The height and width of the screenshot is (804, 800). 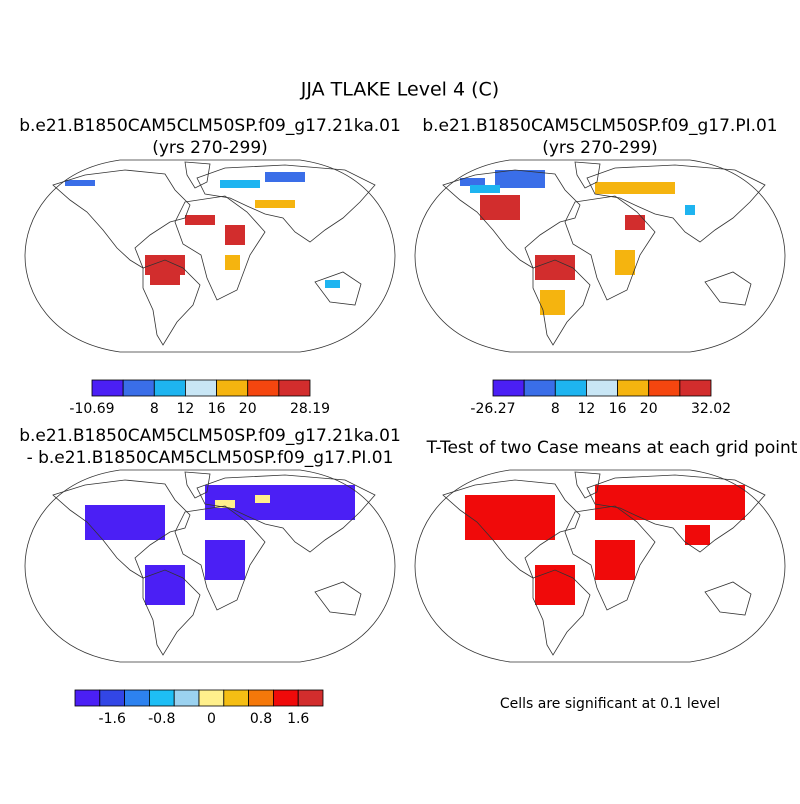 What do you see at coordinates (399, 90) in the screenshot?
I see `figure-title: JJA TLAKE Level 4 (C)` at bounding box center [399, 90].